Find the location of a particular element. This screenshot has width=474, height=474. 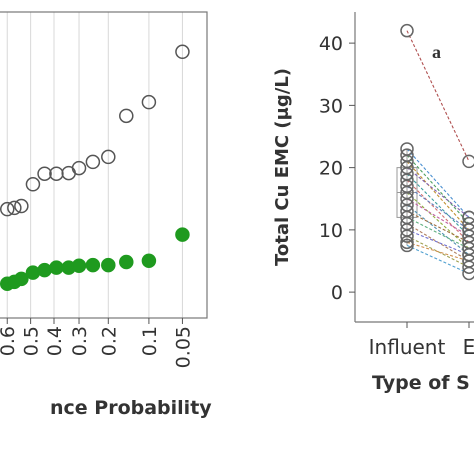

x-axis-title: nce Probability is located at coordinates (131, 408).